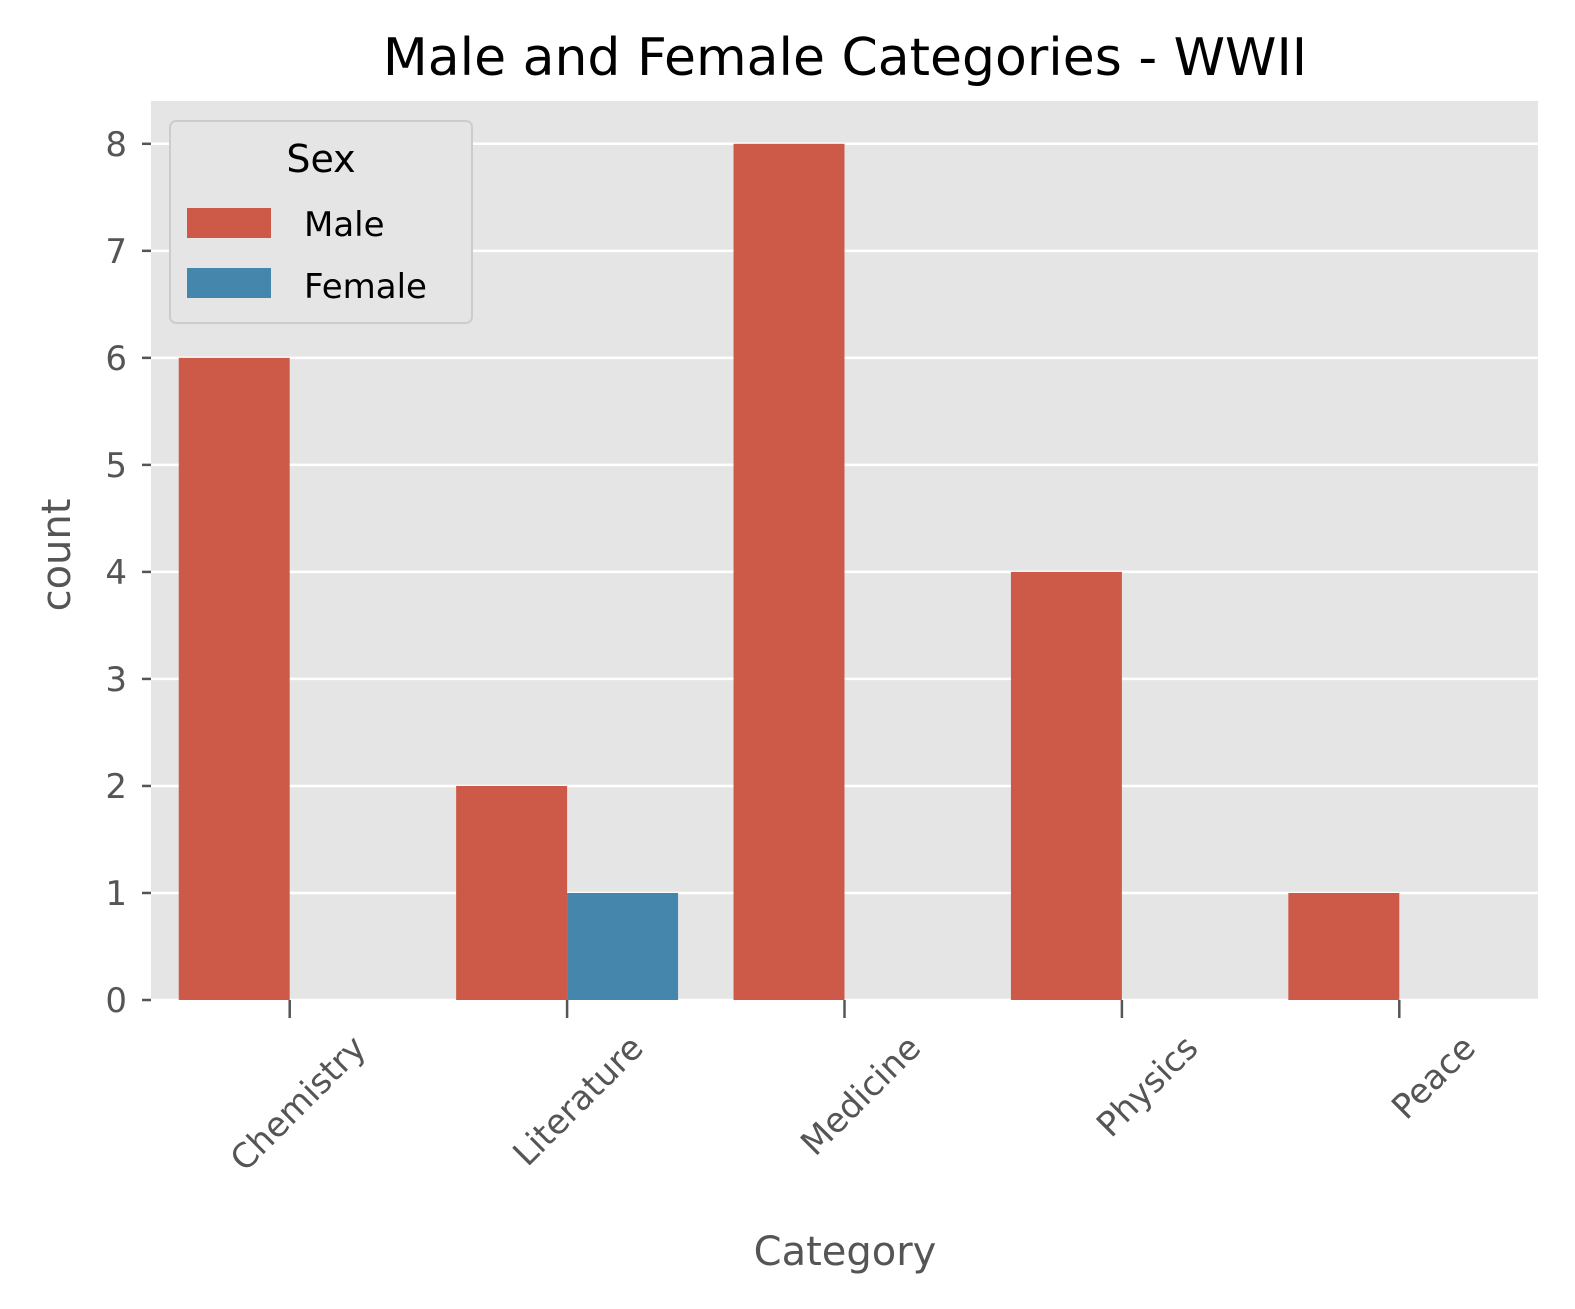 This screenshot has width=1575, height=1309. I want to click on y-axis: 0 1 2 3 4 5 6 7 8, so click(128, 573).